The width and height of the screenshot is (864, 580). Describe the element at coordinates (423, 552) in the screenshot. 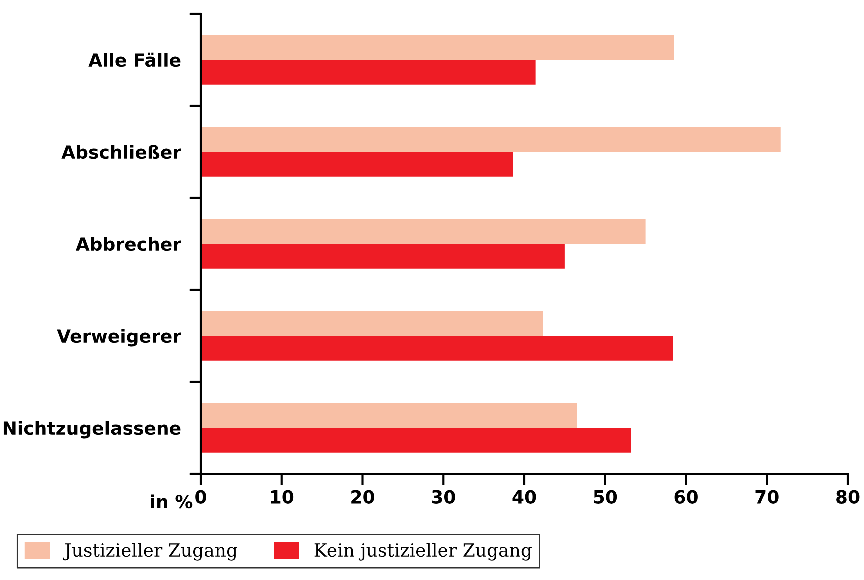

I see `legend-label: Kein justizieller Zugang` at that location.